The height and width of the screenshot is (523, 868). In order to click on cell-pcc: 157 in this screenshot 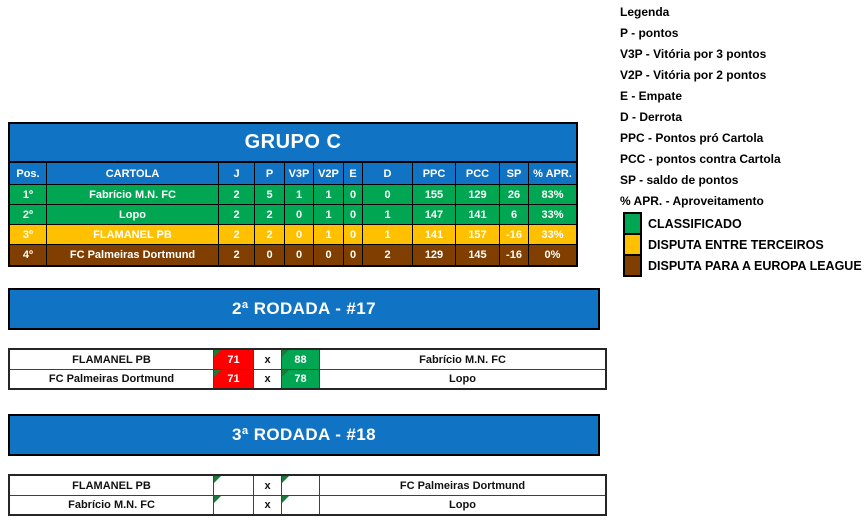, I will do `click(478, 235)`.